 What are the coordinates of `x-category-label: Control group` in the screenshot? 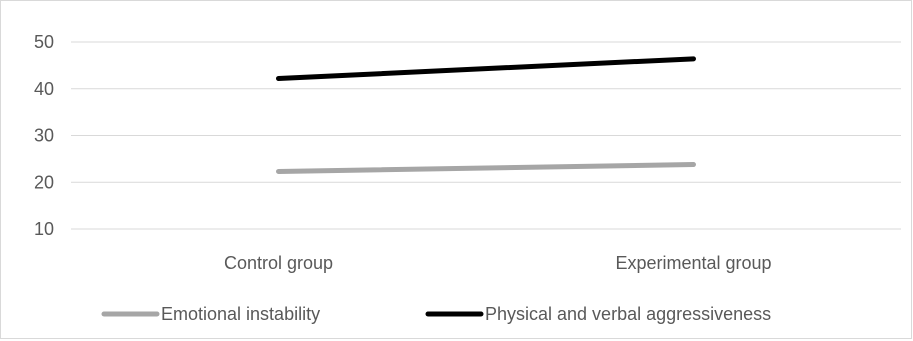 It's located at (278, 263).